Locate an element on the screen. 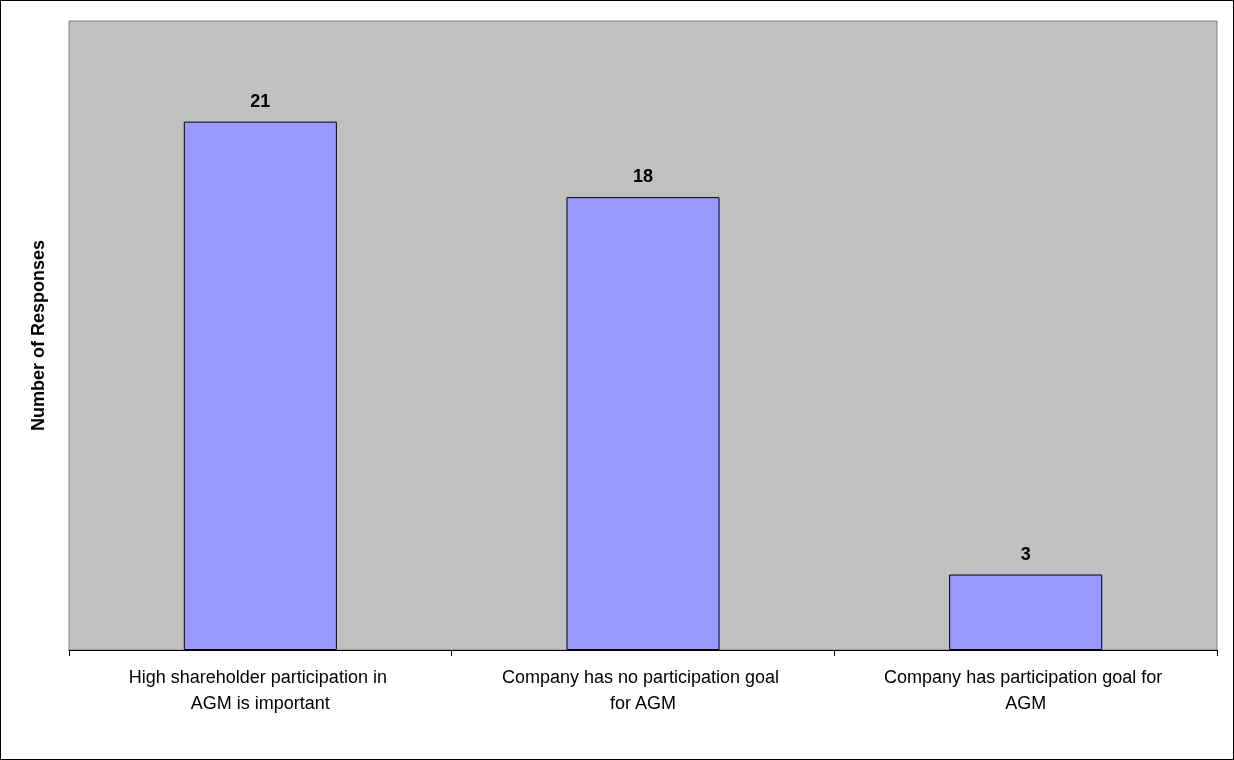 The height and width of the screenshot is (760, 1234). x-tick-label: Company has no participation goal for AGM is located at coordinates (643, 690).